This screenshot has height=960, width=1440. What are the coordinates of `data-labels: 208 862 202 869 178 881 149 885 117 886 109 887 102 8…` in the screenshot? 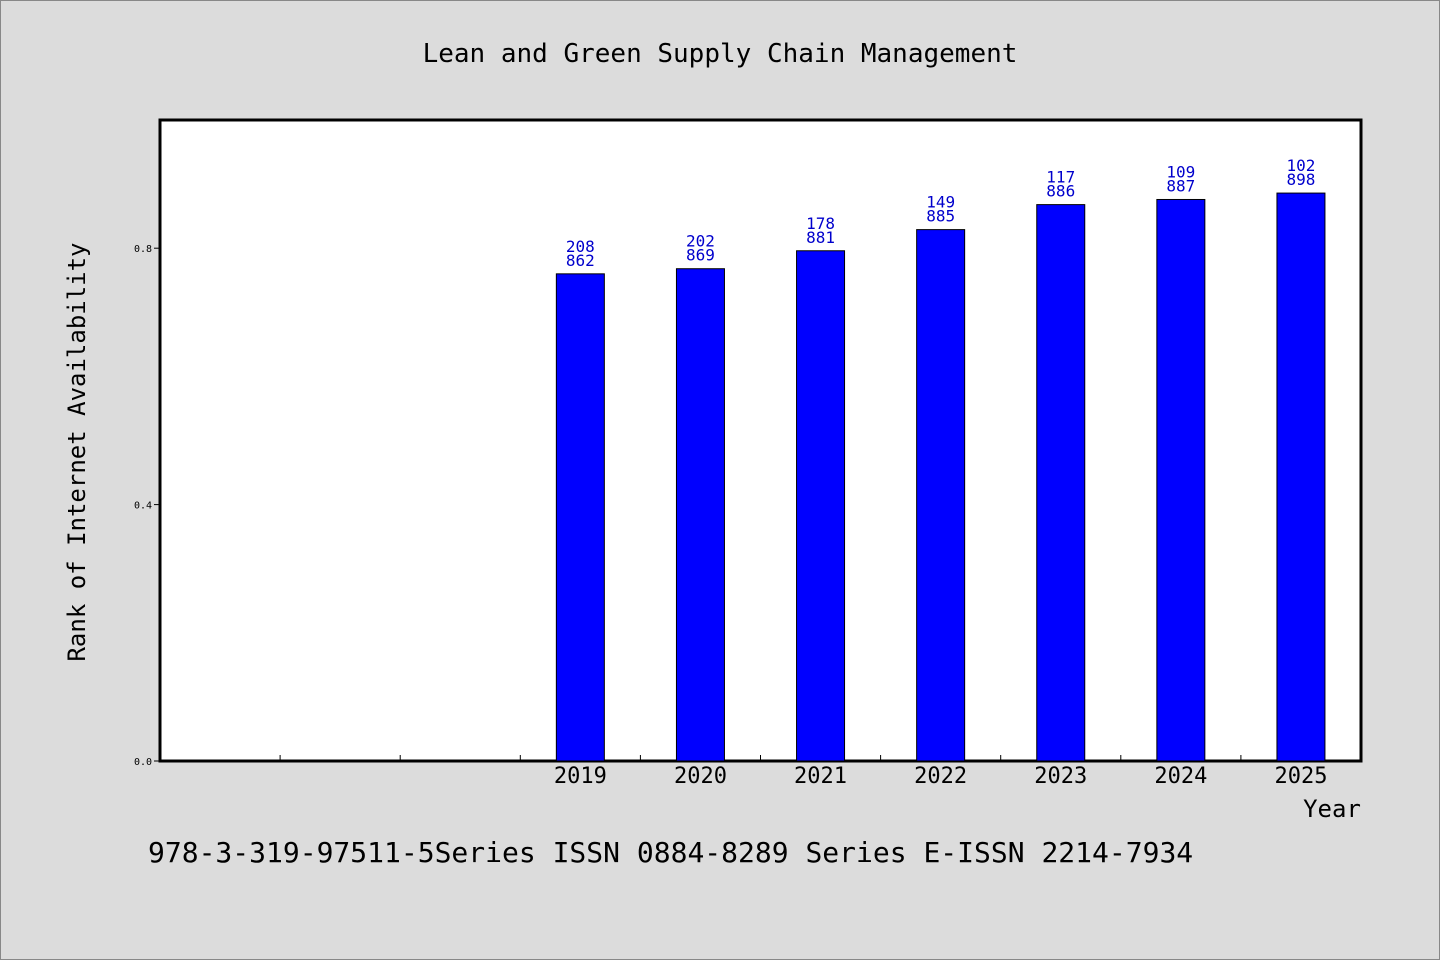 It's located at (941, 213).